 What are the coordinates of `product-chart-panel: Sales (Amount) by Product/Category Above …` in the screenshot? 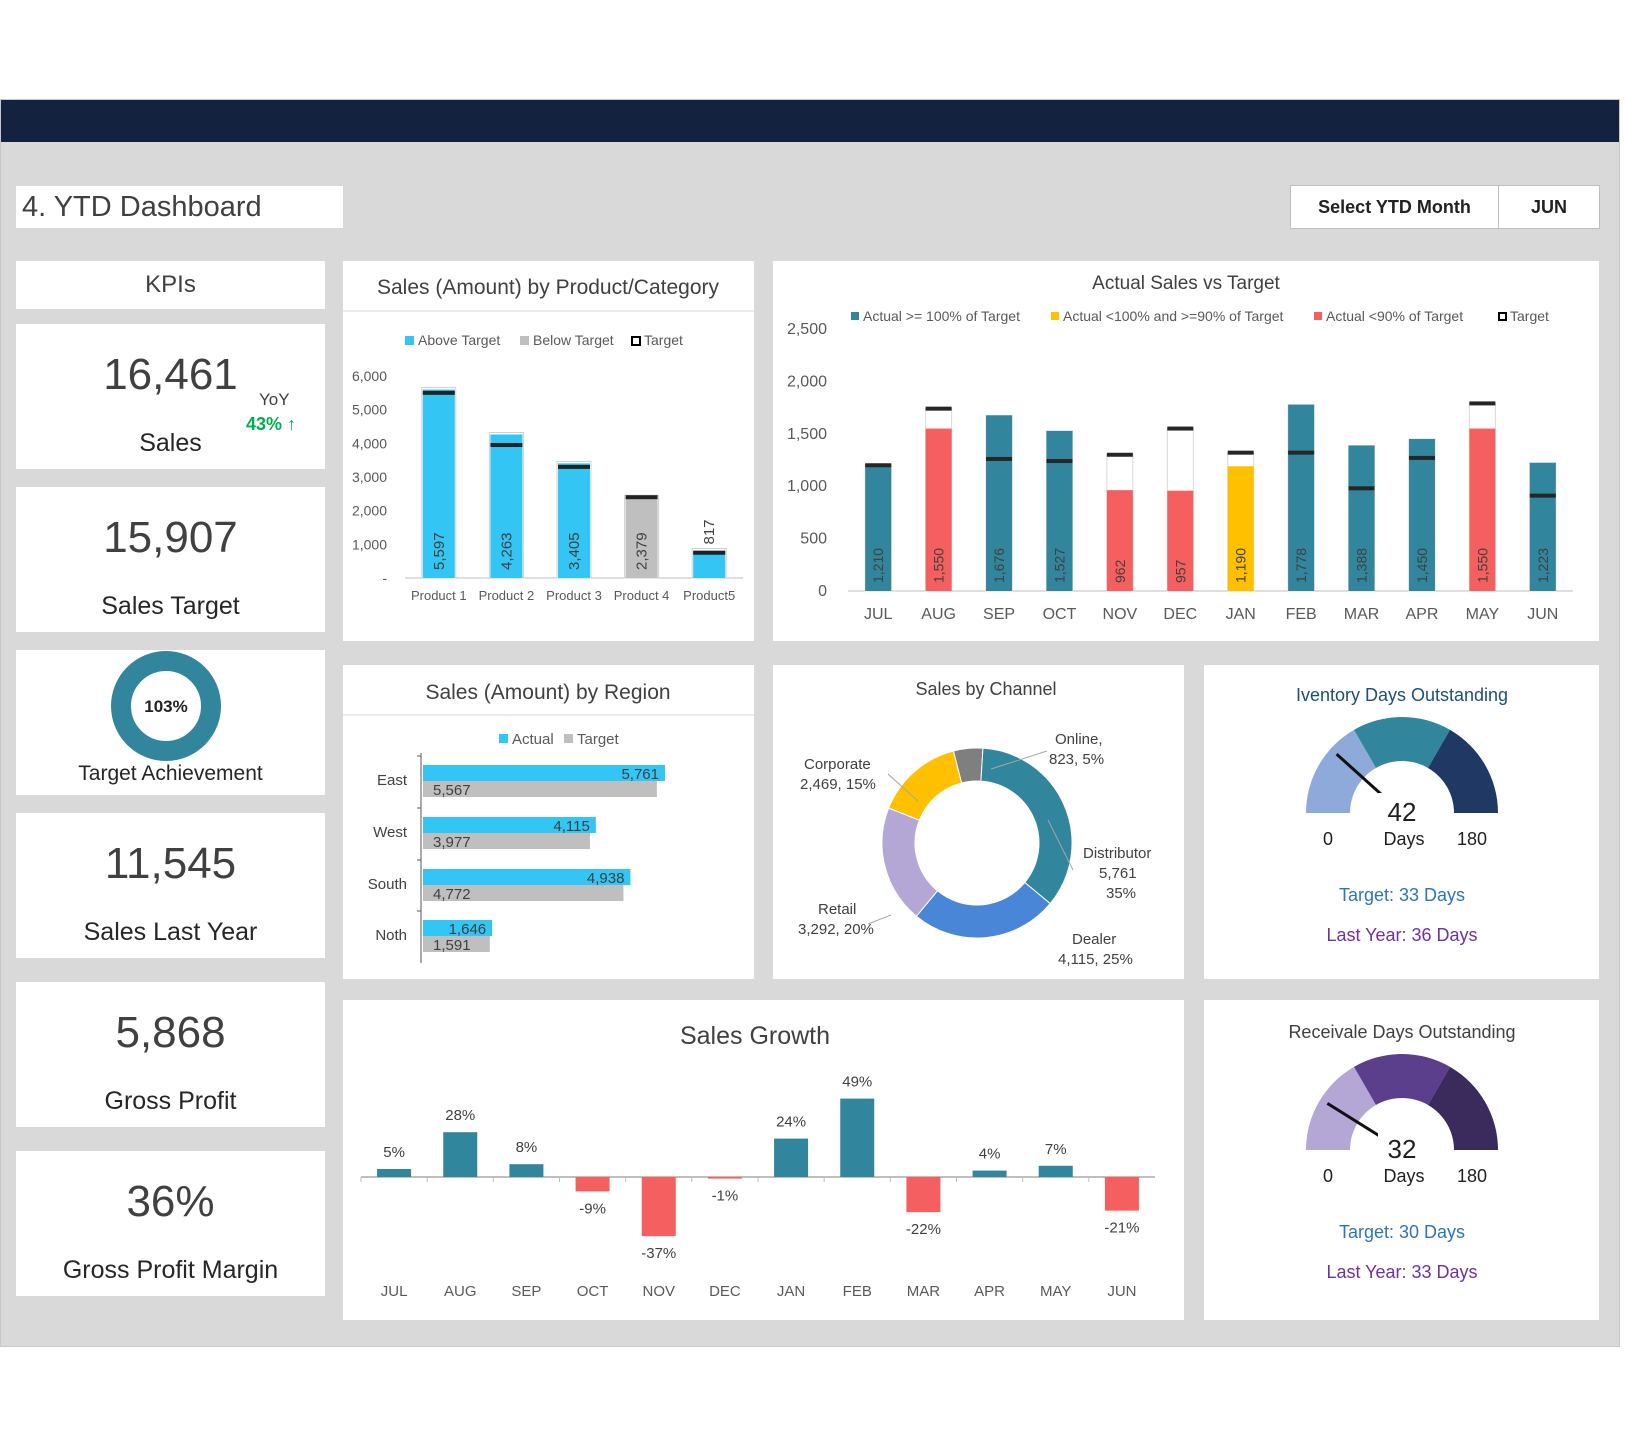 It's located at (548, 451).